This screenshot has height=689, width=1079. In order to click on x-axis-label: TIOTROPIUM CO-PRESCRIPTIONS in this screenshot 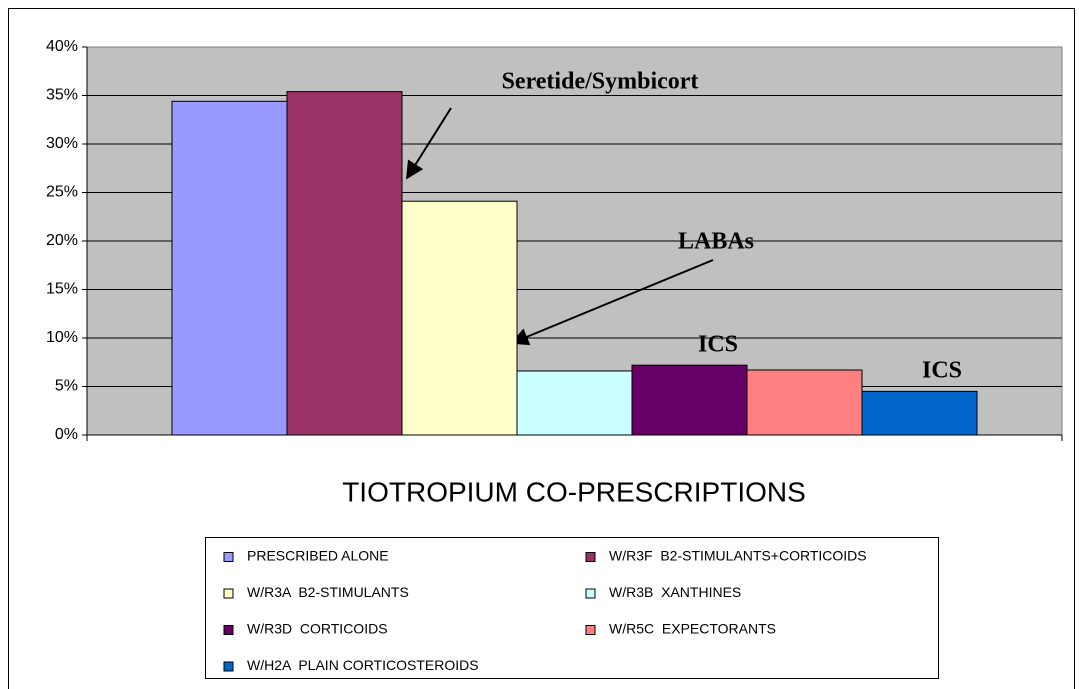, I will do `click(574, 491)`.